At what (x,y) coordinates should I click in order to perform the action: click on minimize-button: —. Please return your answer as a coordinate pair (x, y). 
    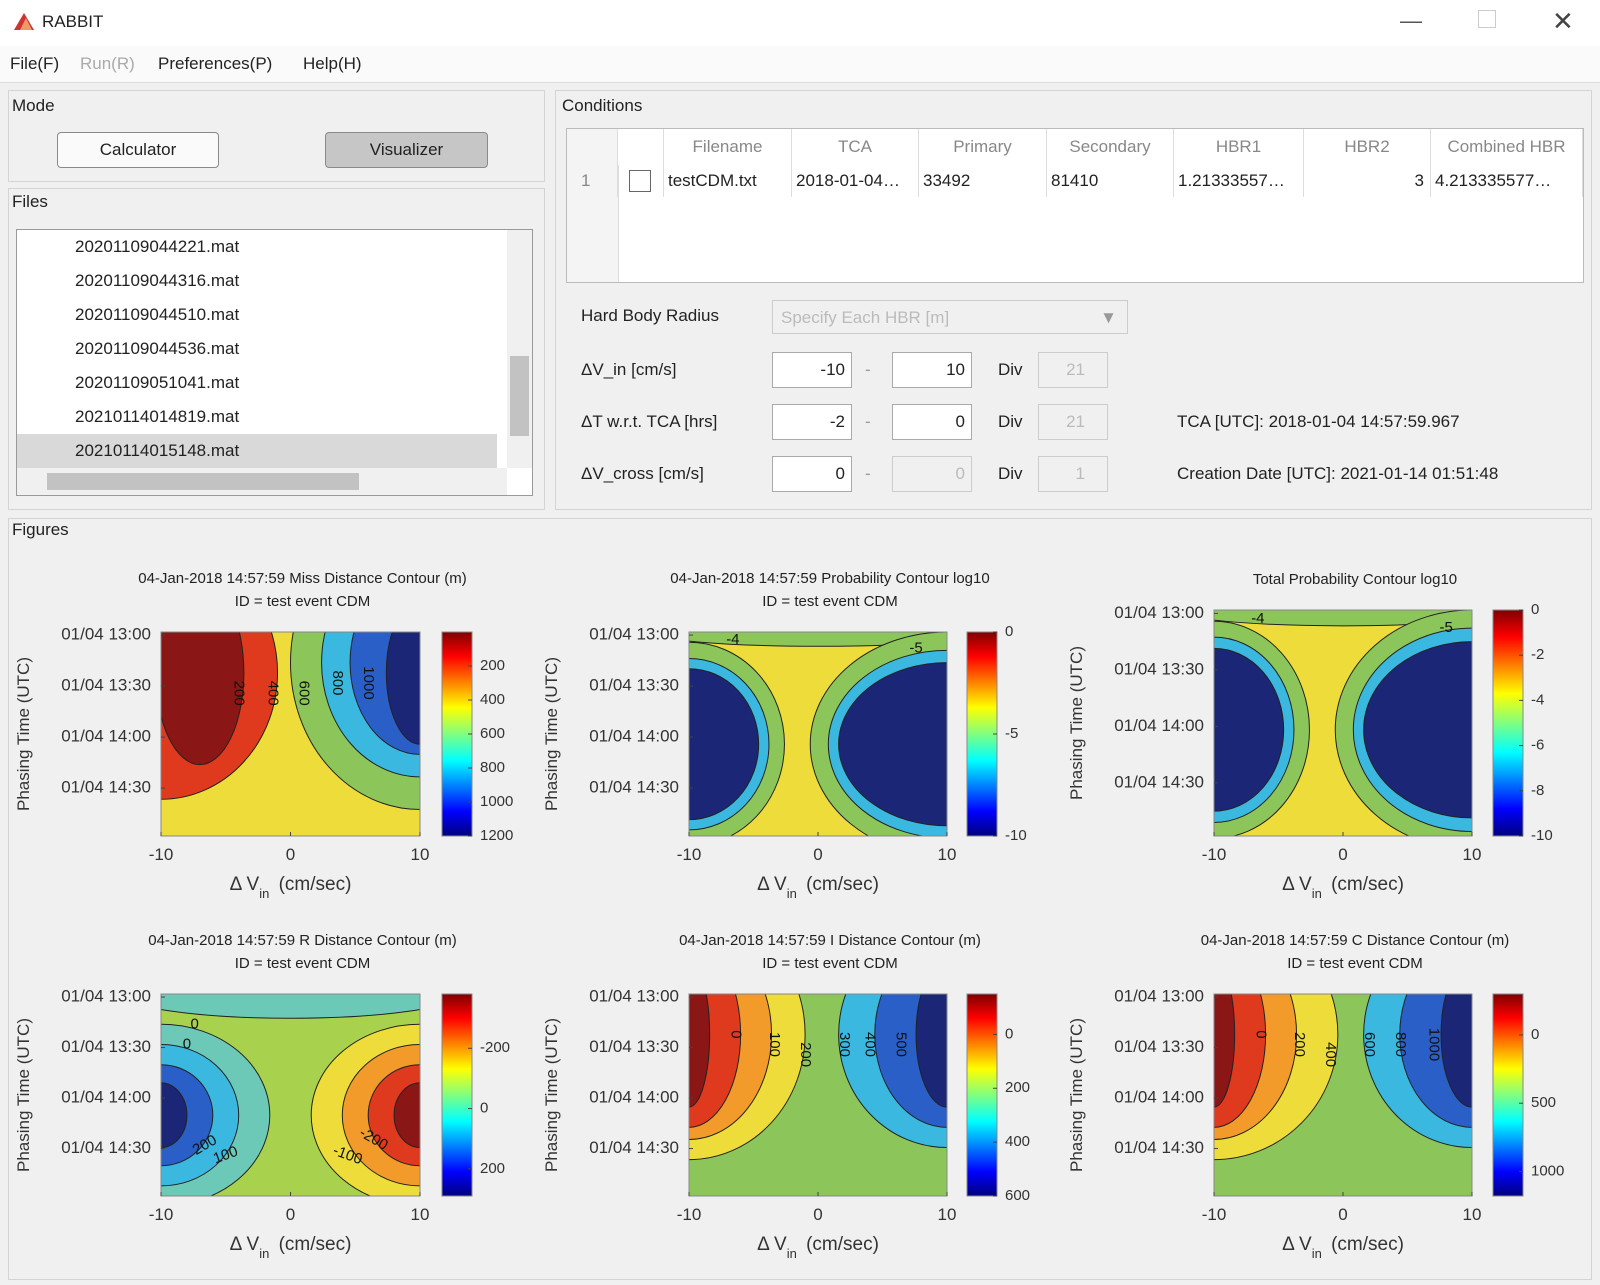
    Looking at the image, I should click on (1411, 20).